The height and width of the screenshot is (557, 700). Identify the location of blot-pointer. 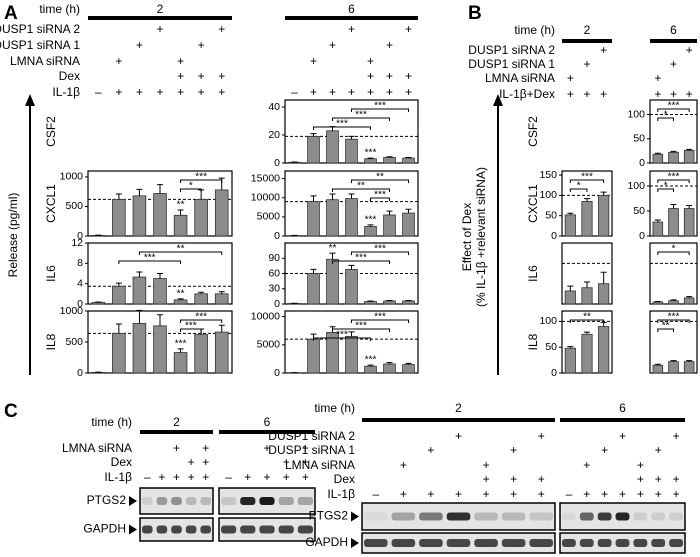
(355, 543).